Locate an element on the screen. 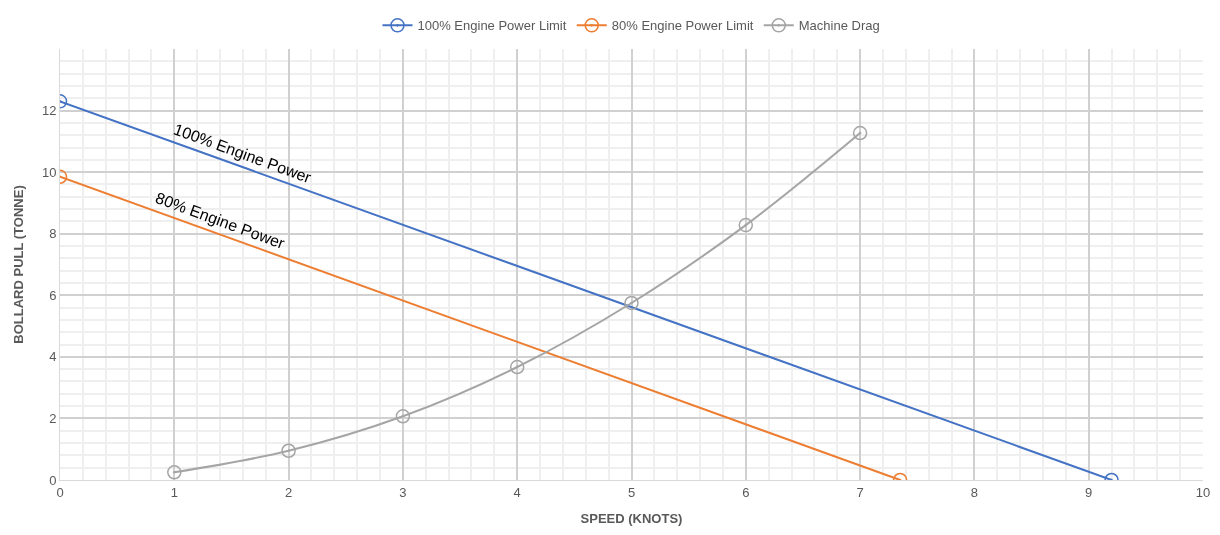  legend-label: 100% Engine Power Limit is located at coordinates (492, 26).